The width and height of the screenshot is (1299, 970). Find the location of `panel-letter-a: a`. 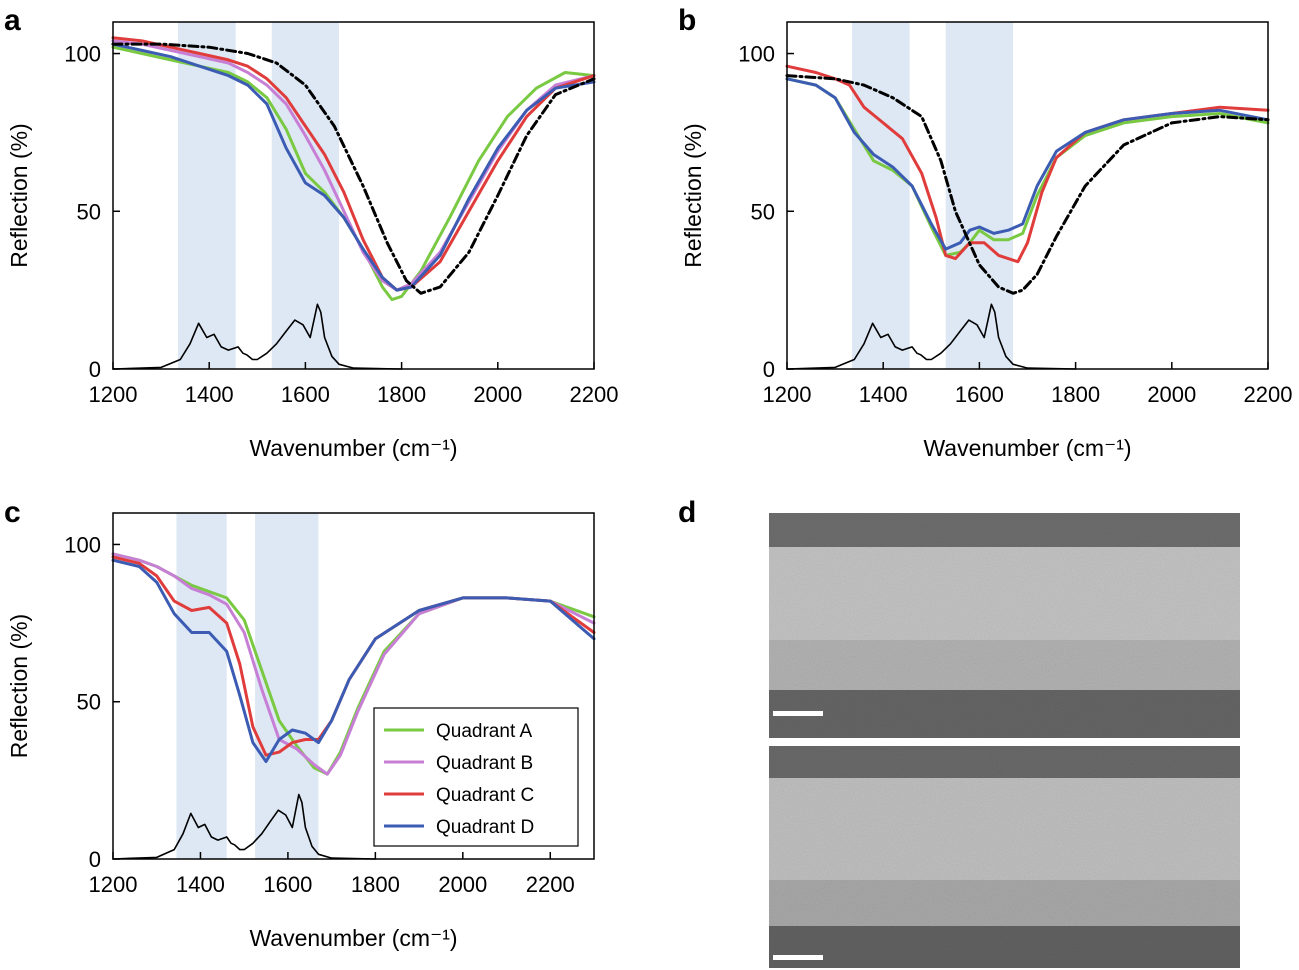

panel-letter-a: a is located at coordinates (12, 20).